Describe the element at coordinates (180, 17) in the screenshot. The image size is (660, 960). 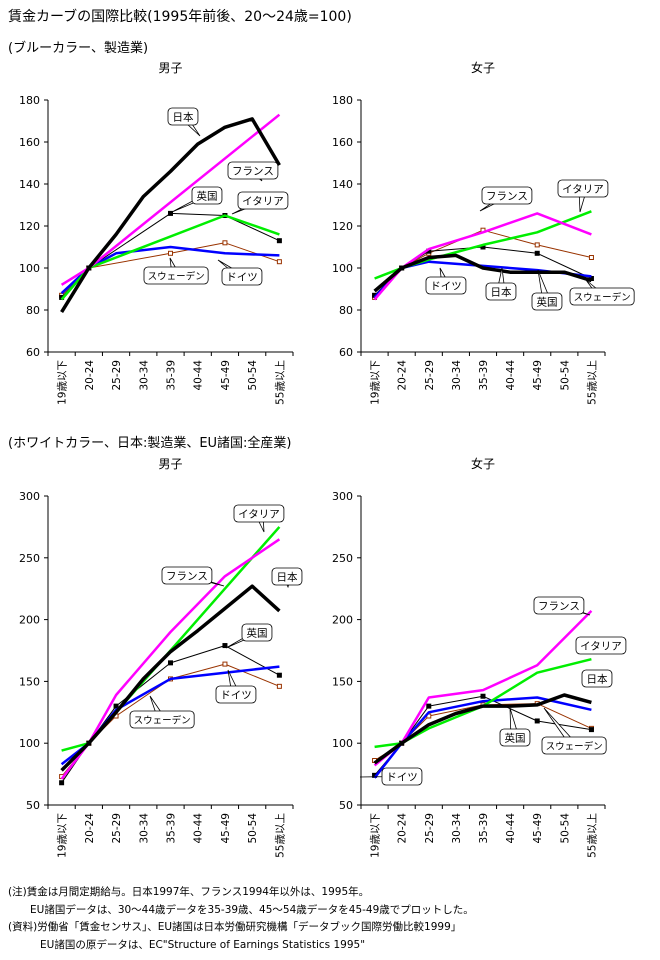
I see `page-title: 賃金カーブの国際比較(1995年前後、20〜24歳=100)` at that location.